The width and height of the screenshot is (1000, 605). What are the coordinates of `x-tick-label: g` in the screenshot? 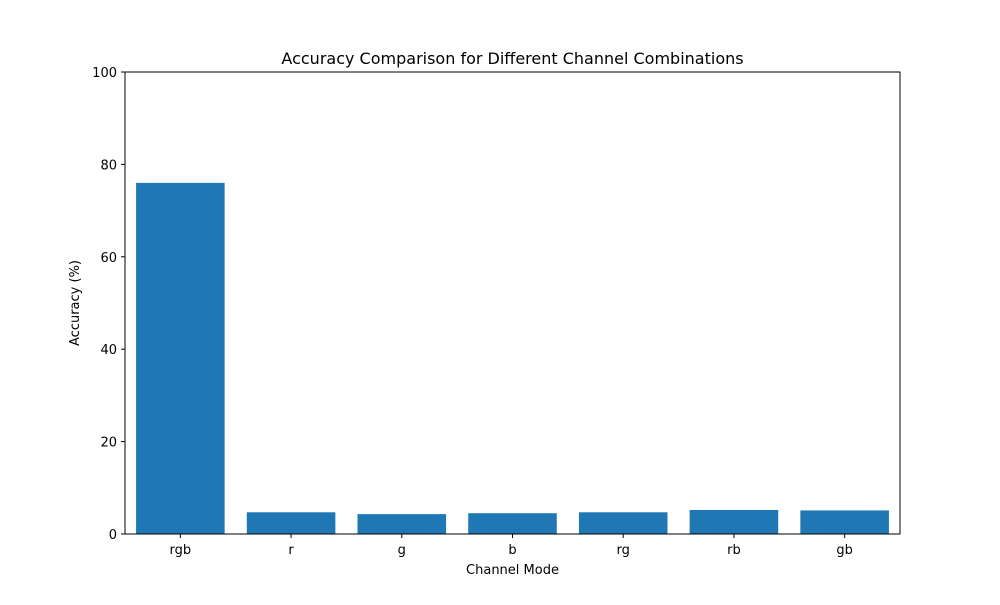 It's located at (402, 550).